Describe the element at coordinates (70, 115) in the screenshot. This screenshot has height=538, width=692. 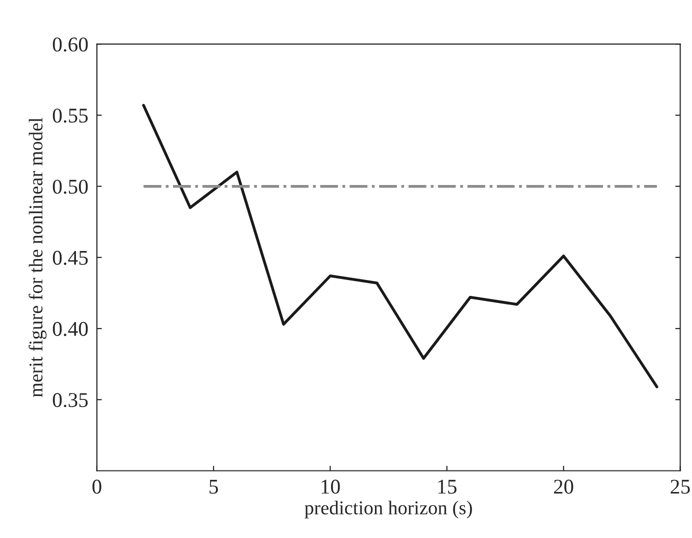
I see `y-tick-label: 0.55` at that location.